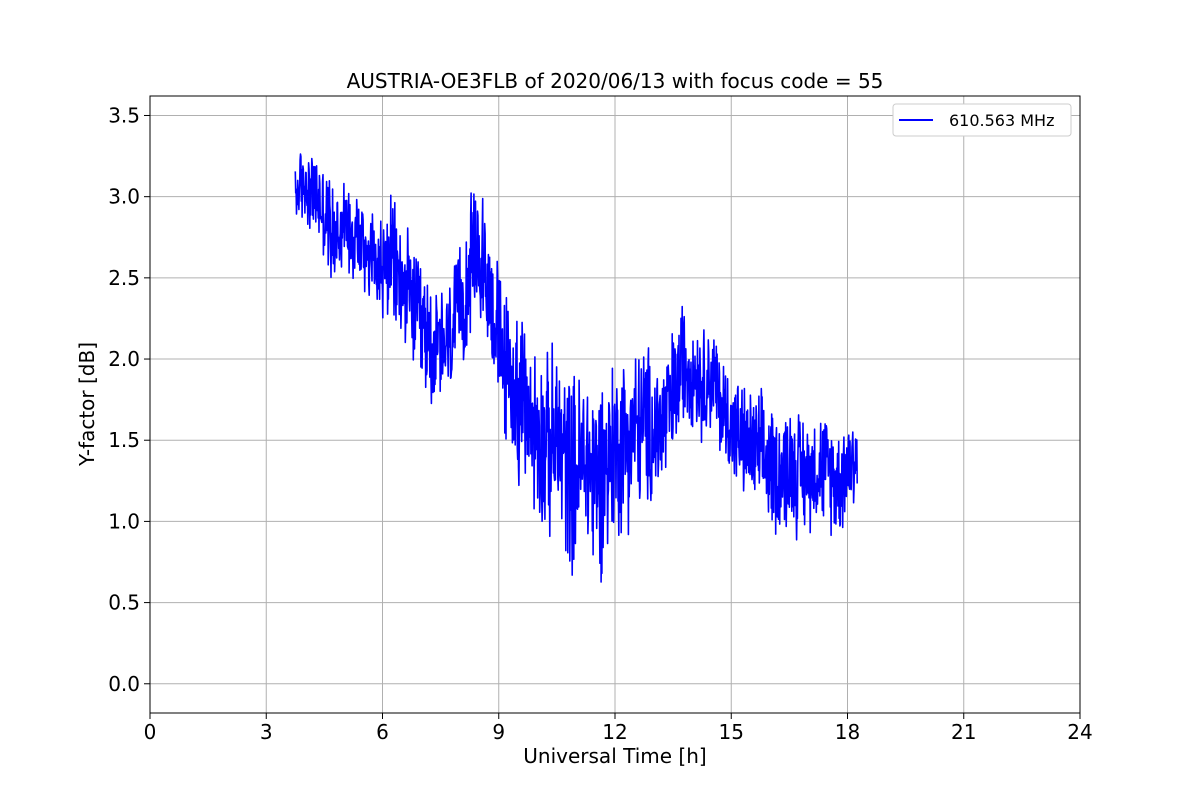 The width and height of the screenshot is (1200, 805). What do you see at coordinates (382, 732) in the screenshot?
I see `x-tick-label: 6` at bounding box center [382, 732].